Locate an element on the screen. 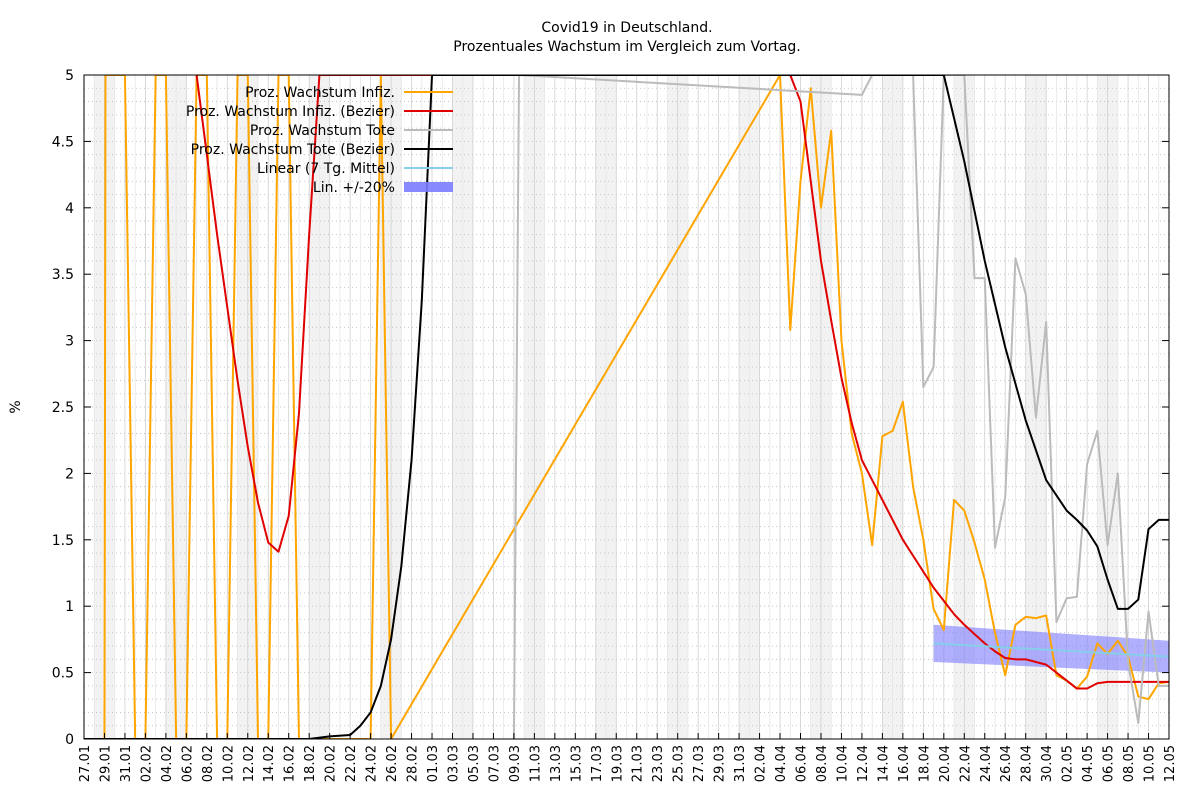 Image resolution: width=1200 pixels, height=800 pixels. chart-title: Covid19 in Deutschland. is located at coordinates (627, 28).